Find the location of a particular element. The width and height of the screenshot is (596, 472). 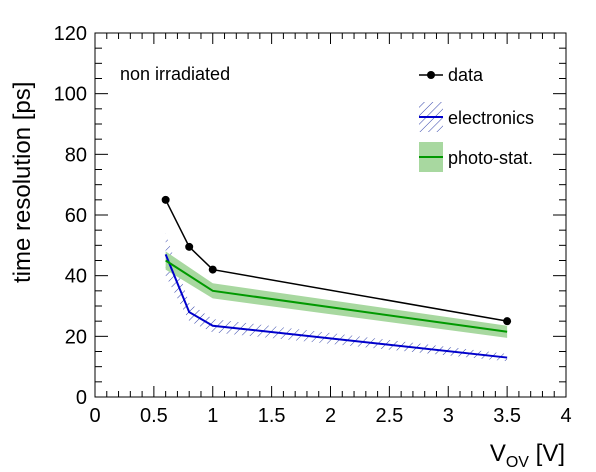

annotation-label: non irradiated is located at coordinates (175, 74).